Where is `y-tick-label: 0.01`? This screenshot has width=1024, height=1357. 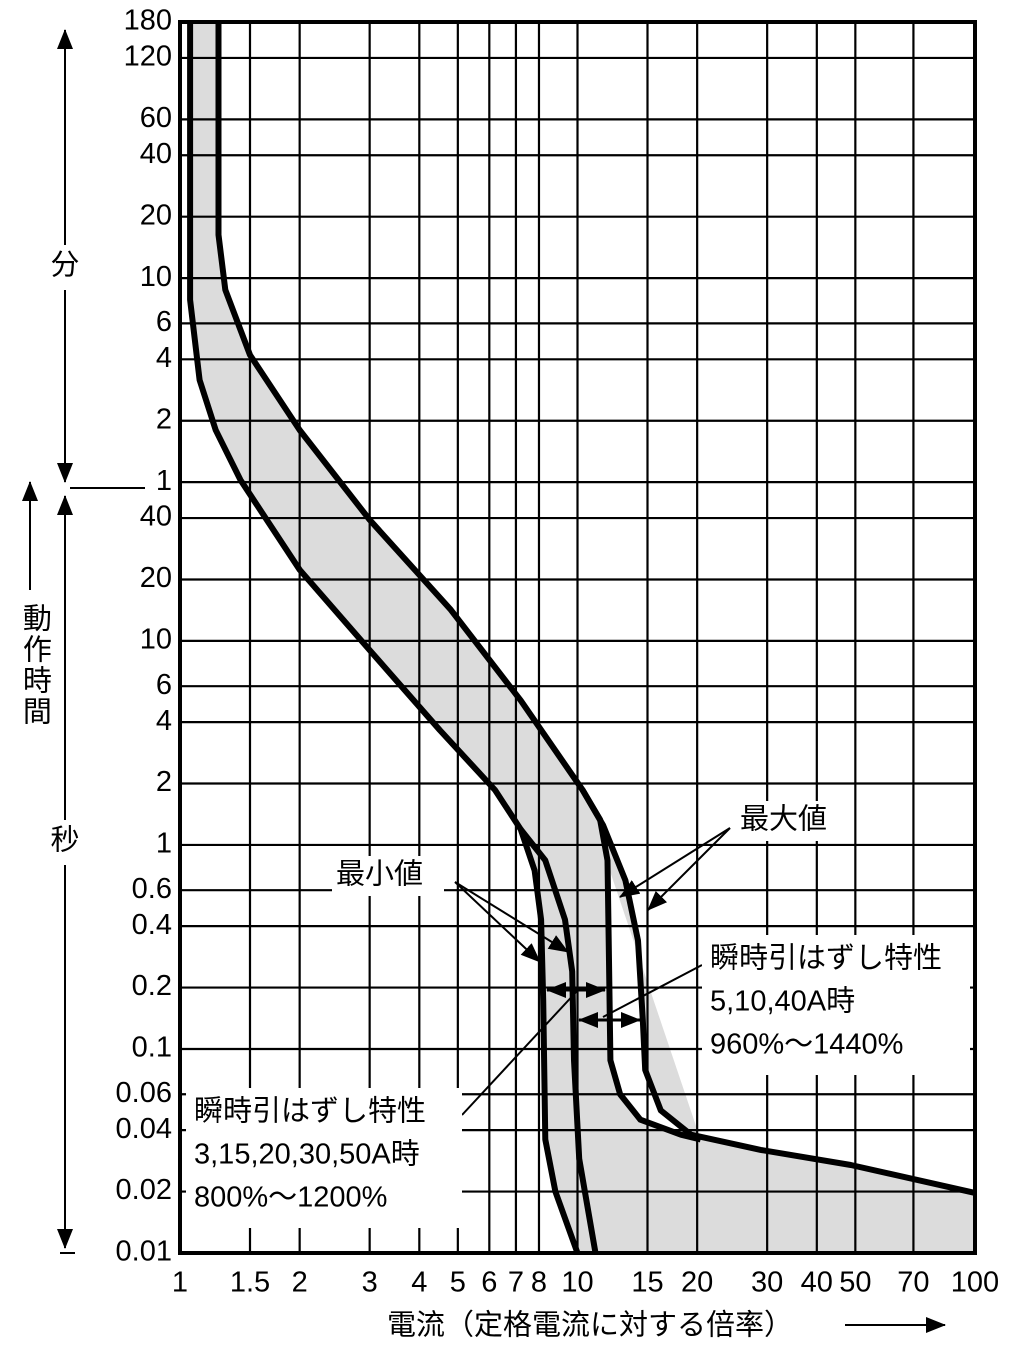
y-tick-label: 0.01 is located at coordinates (144, 1252).